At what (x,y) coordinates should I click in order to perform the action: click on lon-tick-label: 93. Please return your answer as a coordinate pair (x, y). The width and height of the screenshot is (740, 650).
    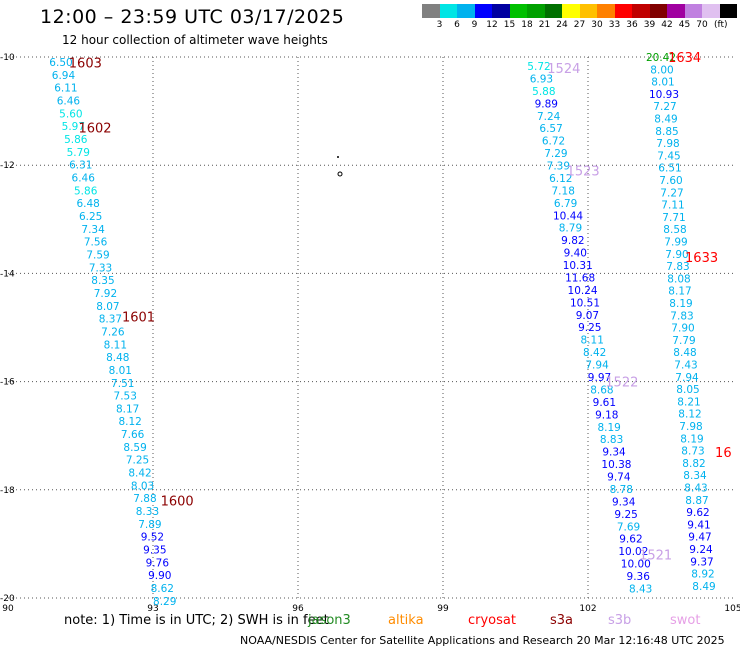
    Looking at the image, I should click on (152, 609).